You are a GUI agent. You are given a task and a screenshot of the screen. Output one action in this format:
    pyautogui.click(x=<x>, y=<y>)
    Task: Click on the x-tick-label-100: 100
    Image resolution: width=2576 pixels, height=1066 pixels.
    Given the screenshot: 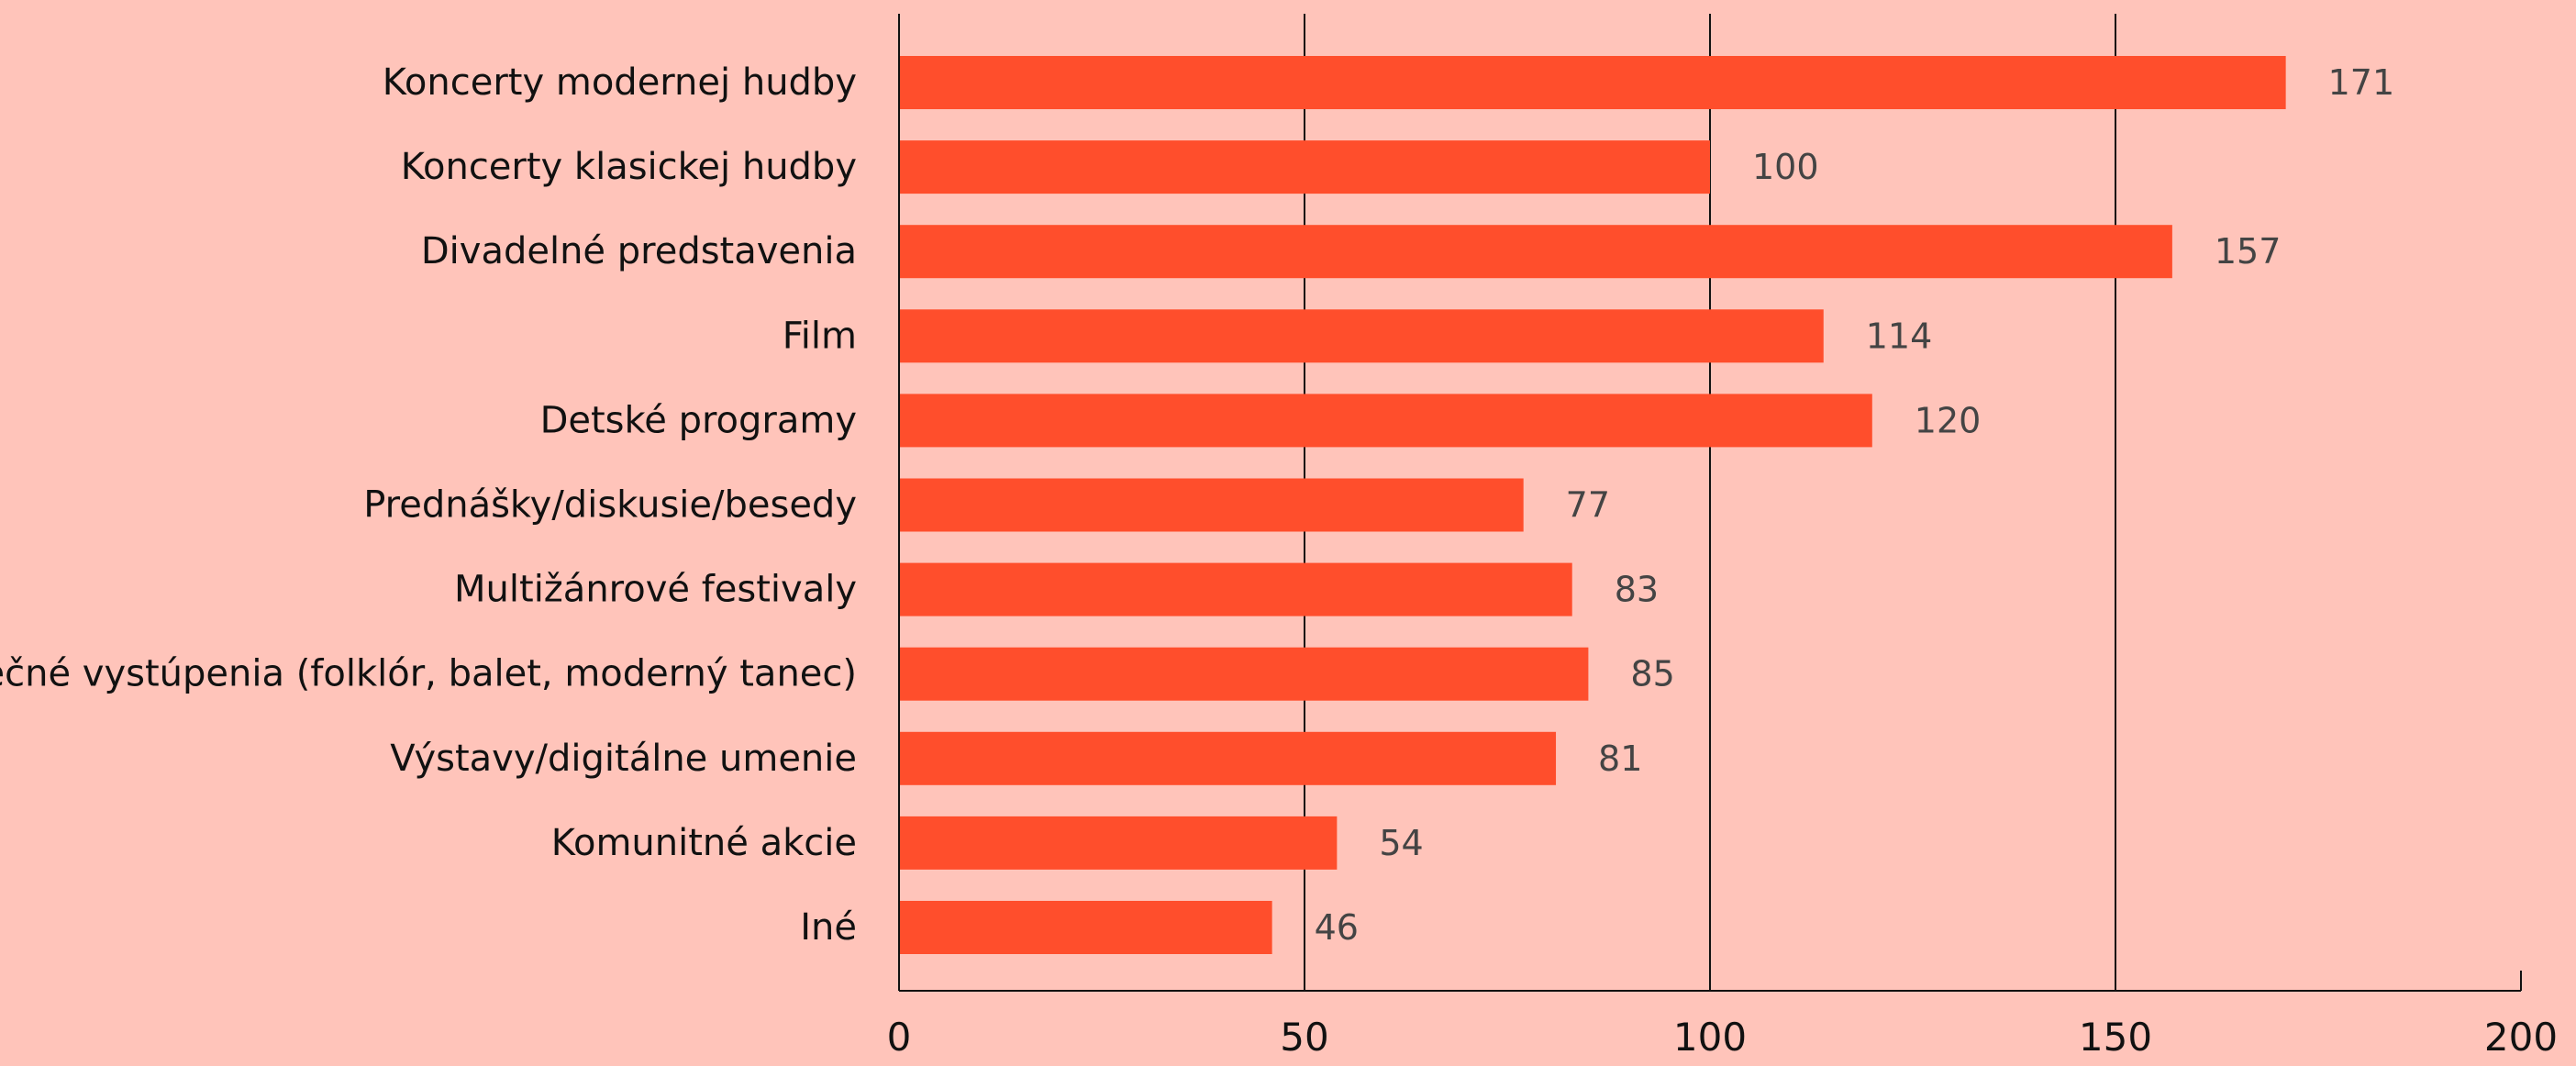 What is the action you would take?
    pyautogui.click(x=1710, y=1037)
    